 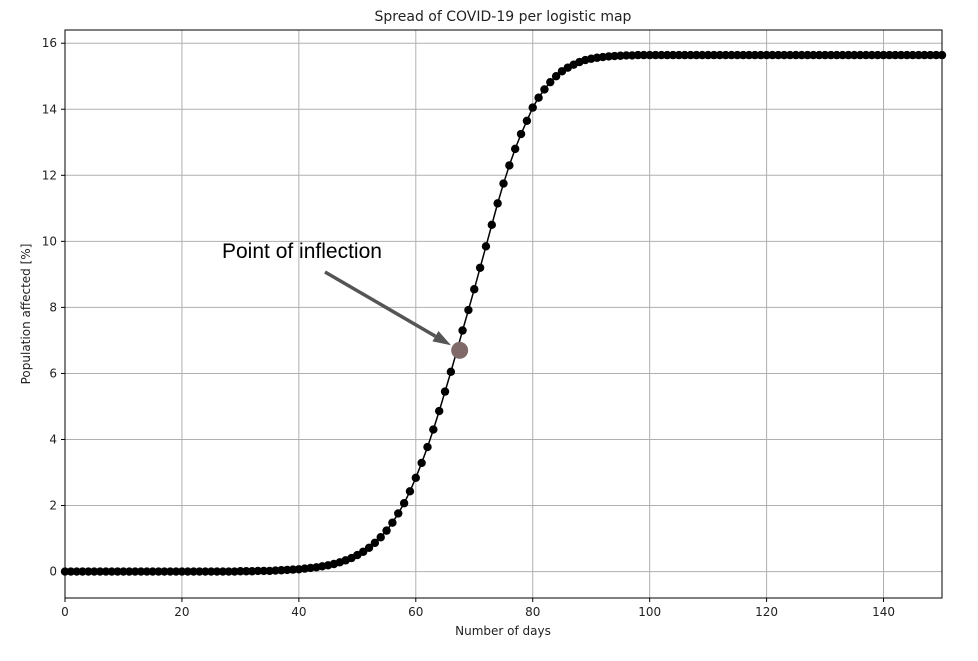 I want to click on x-tick-label: 140, so click(x=883, y=612).